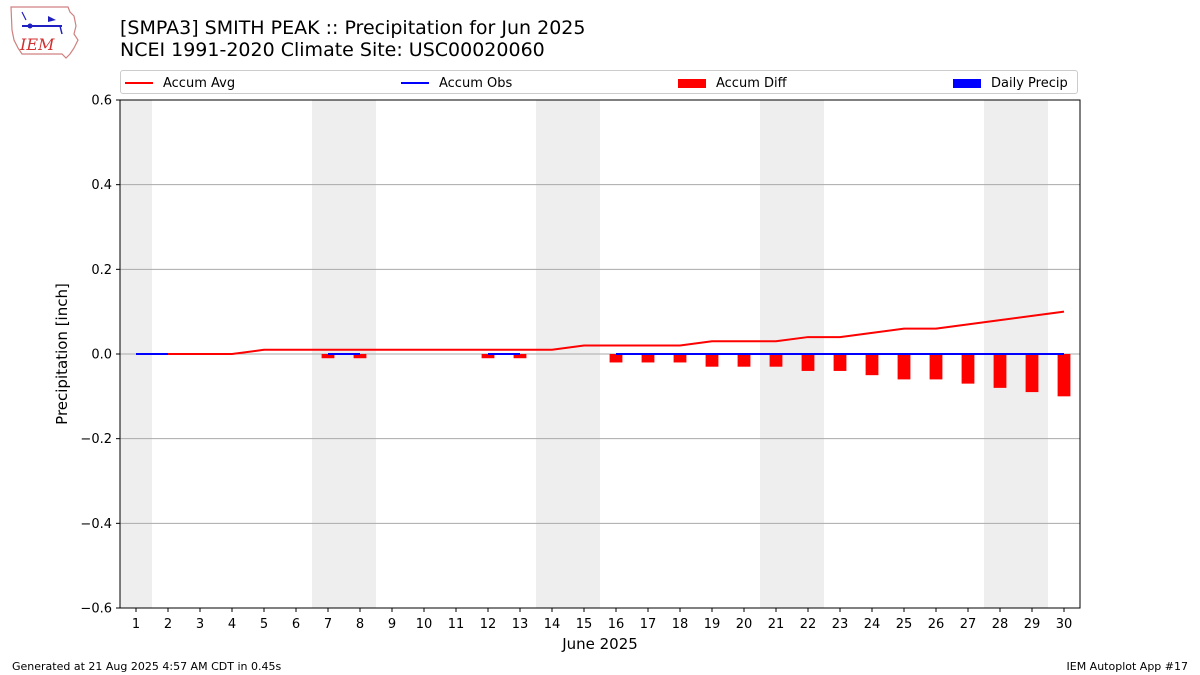  What do you see at coordinates (139, 83) in the screenshot?
I see `legend-swatch-accum-avg` at bounding box center [139, 83].